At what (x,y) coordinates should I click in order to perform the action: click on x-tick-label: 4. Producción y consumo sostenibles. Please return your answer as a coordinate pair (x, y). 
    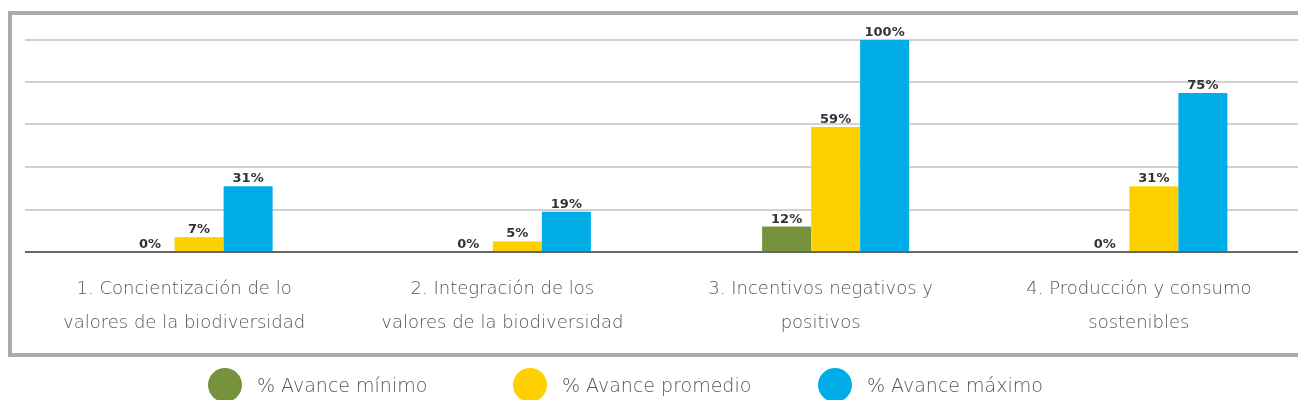
    Looking at the image, I should click on (1139, 304).